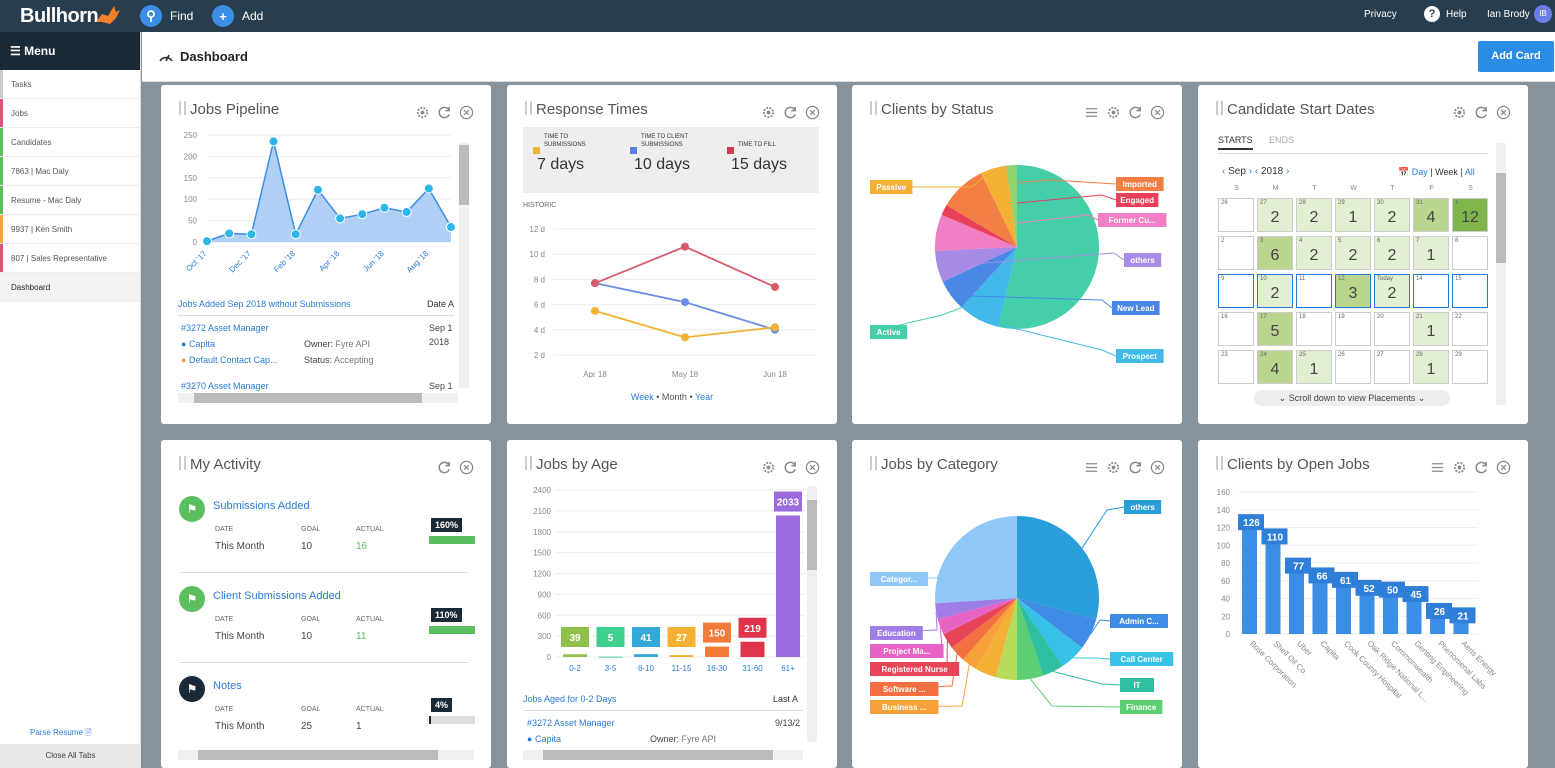 This screenshot has width=1555, height=768. Describe the element at coordinates (1275, 367) in the screenshot. I see `calendar-day: 24 4` at that location.